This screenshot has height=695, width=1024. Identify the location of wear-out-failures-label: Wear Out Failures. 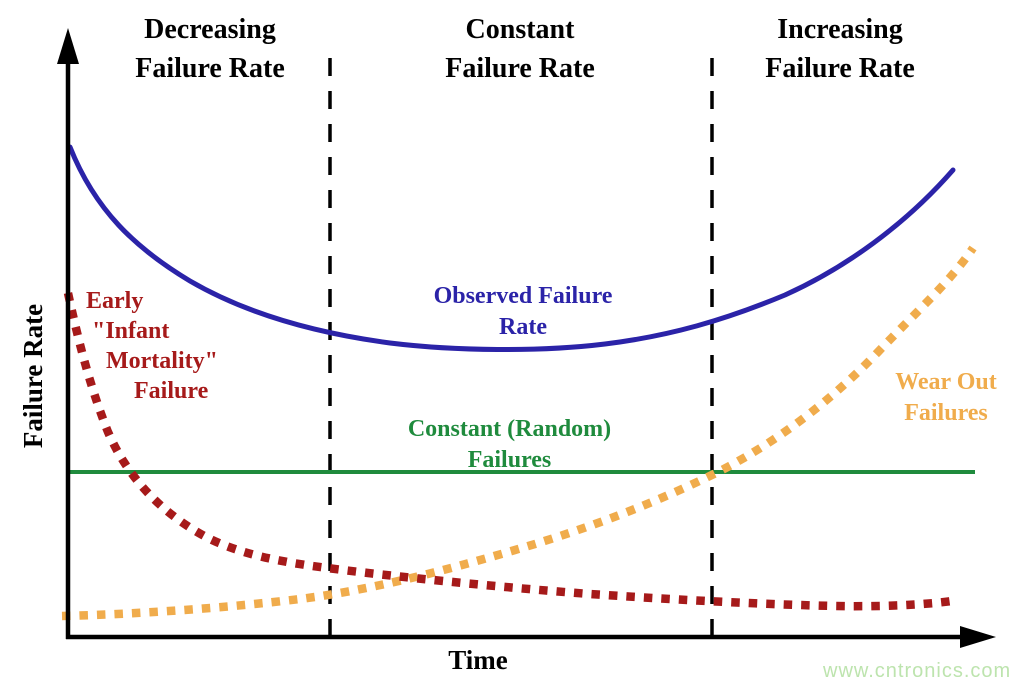
(946, 397).